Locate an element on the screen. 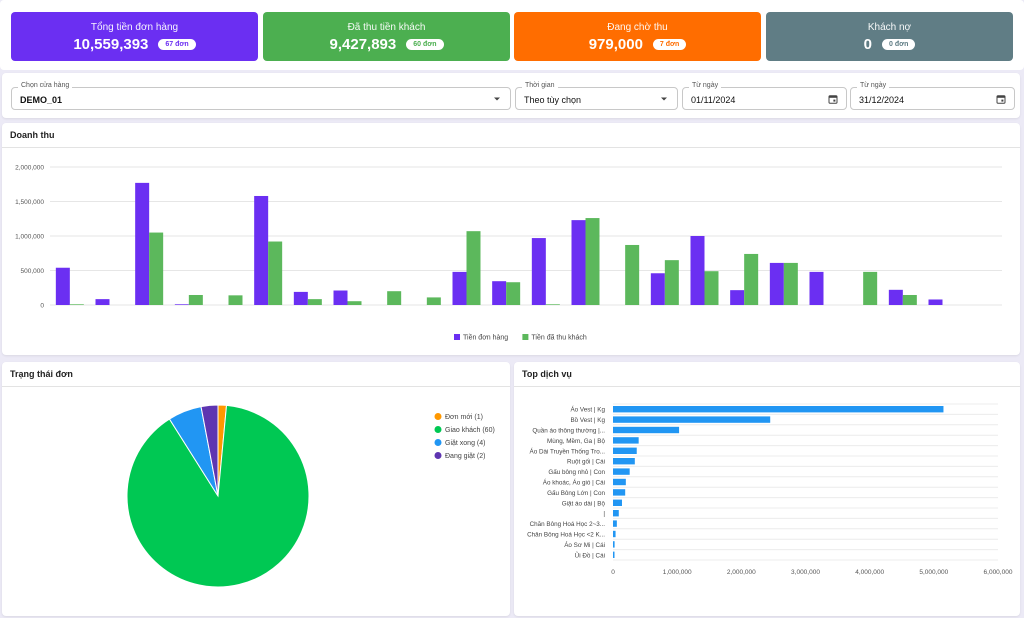 Image resolution: width=1024 pixels, height=618 pixels. stat-badge: 0 đơn is located at coordinates (898, 44).